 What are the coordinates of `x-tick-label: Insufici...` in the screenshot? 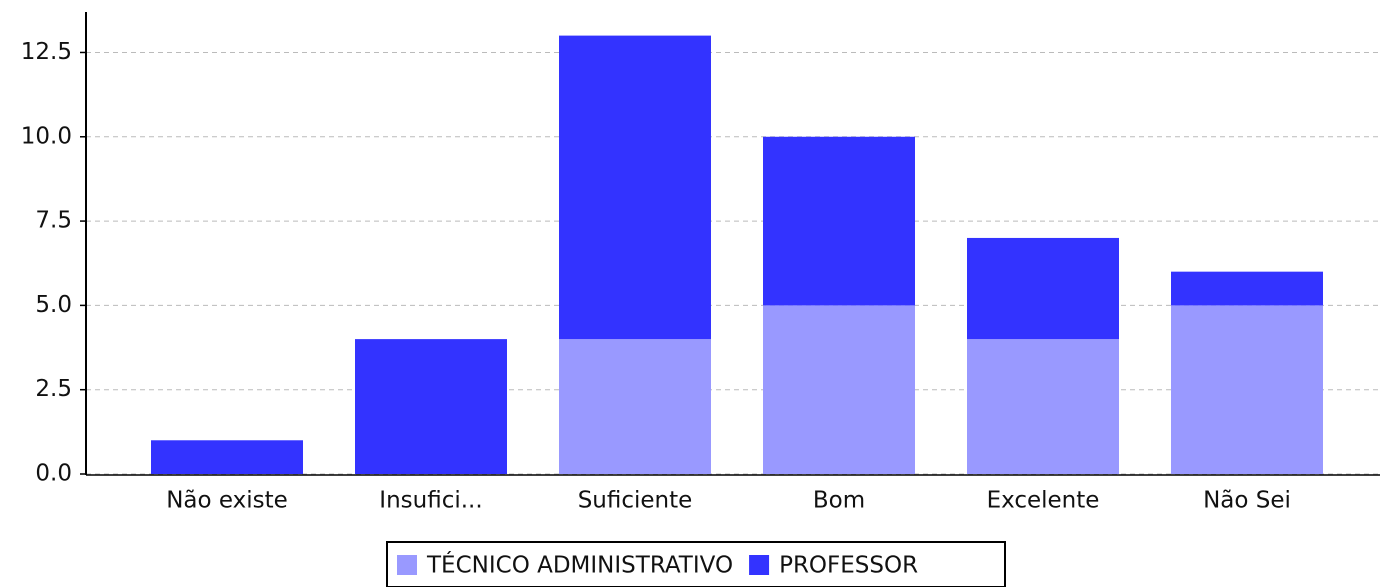 It's located at (430, 501).